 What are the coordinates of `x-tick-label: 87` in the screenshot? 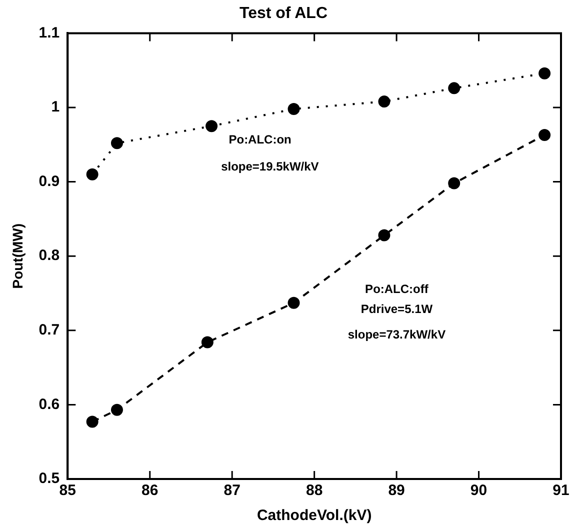 It's located at (232, 491).